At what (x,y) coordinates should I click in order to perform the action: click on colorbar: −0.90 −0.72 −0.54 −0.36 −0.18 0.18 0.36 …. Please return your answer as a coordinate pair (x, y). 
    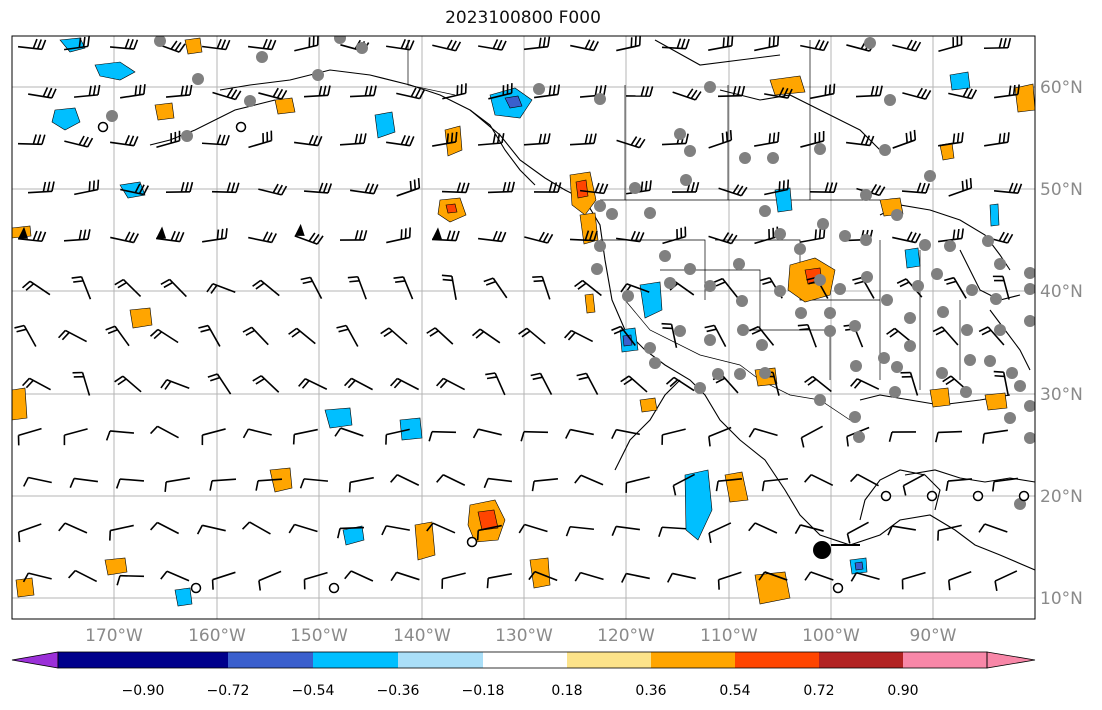
    Looking at the image, I should click on (523, 675).